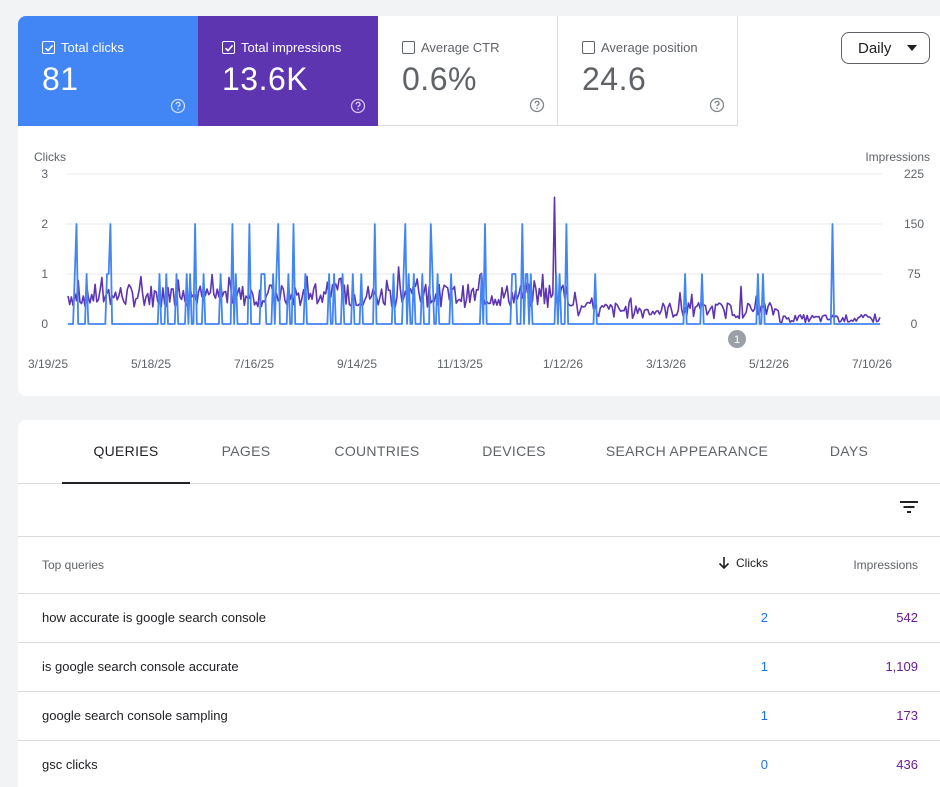 The width and height of the screenshot is (940, 787). What do you see at coordinates (901, 666) in the screenshot?
I see `impressions-cell: 1,109` at bounding box center [901, 666].